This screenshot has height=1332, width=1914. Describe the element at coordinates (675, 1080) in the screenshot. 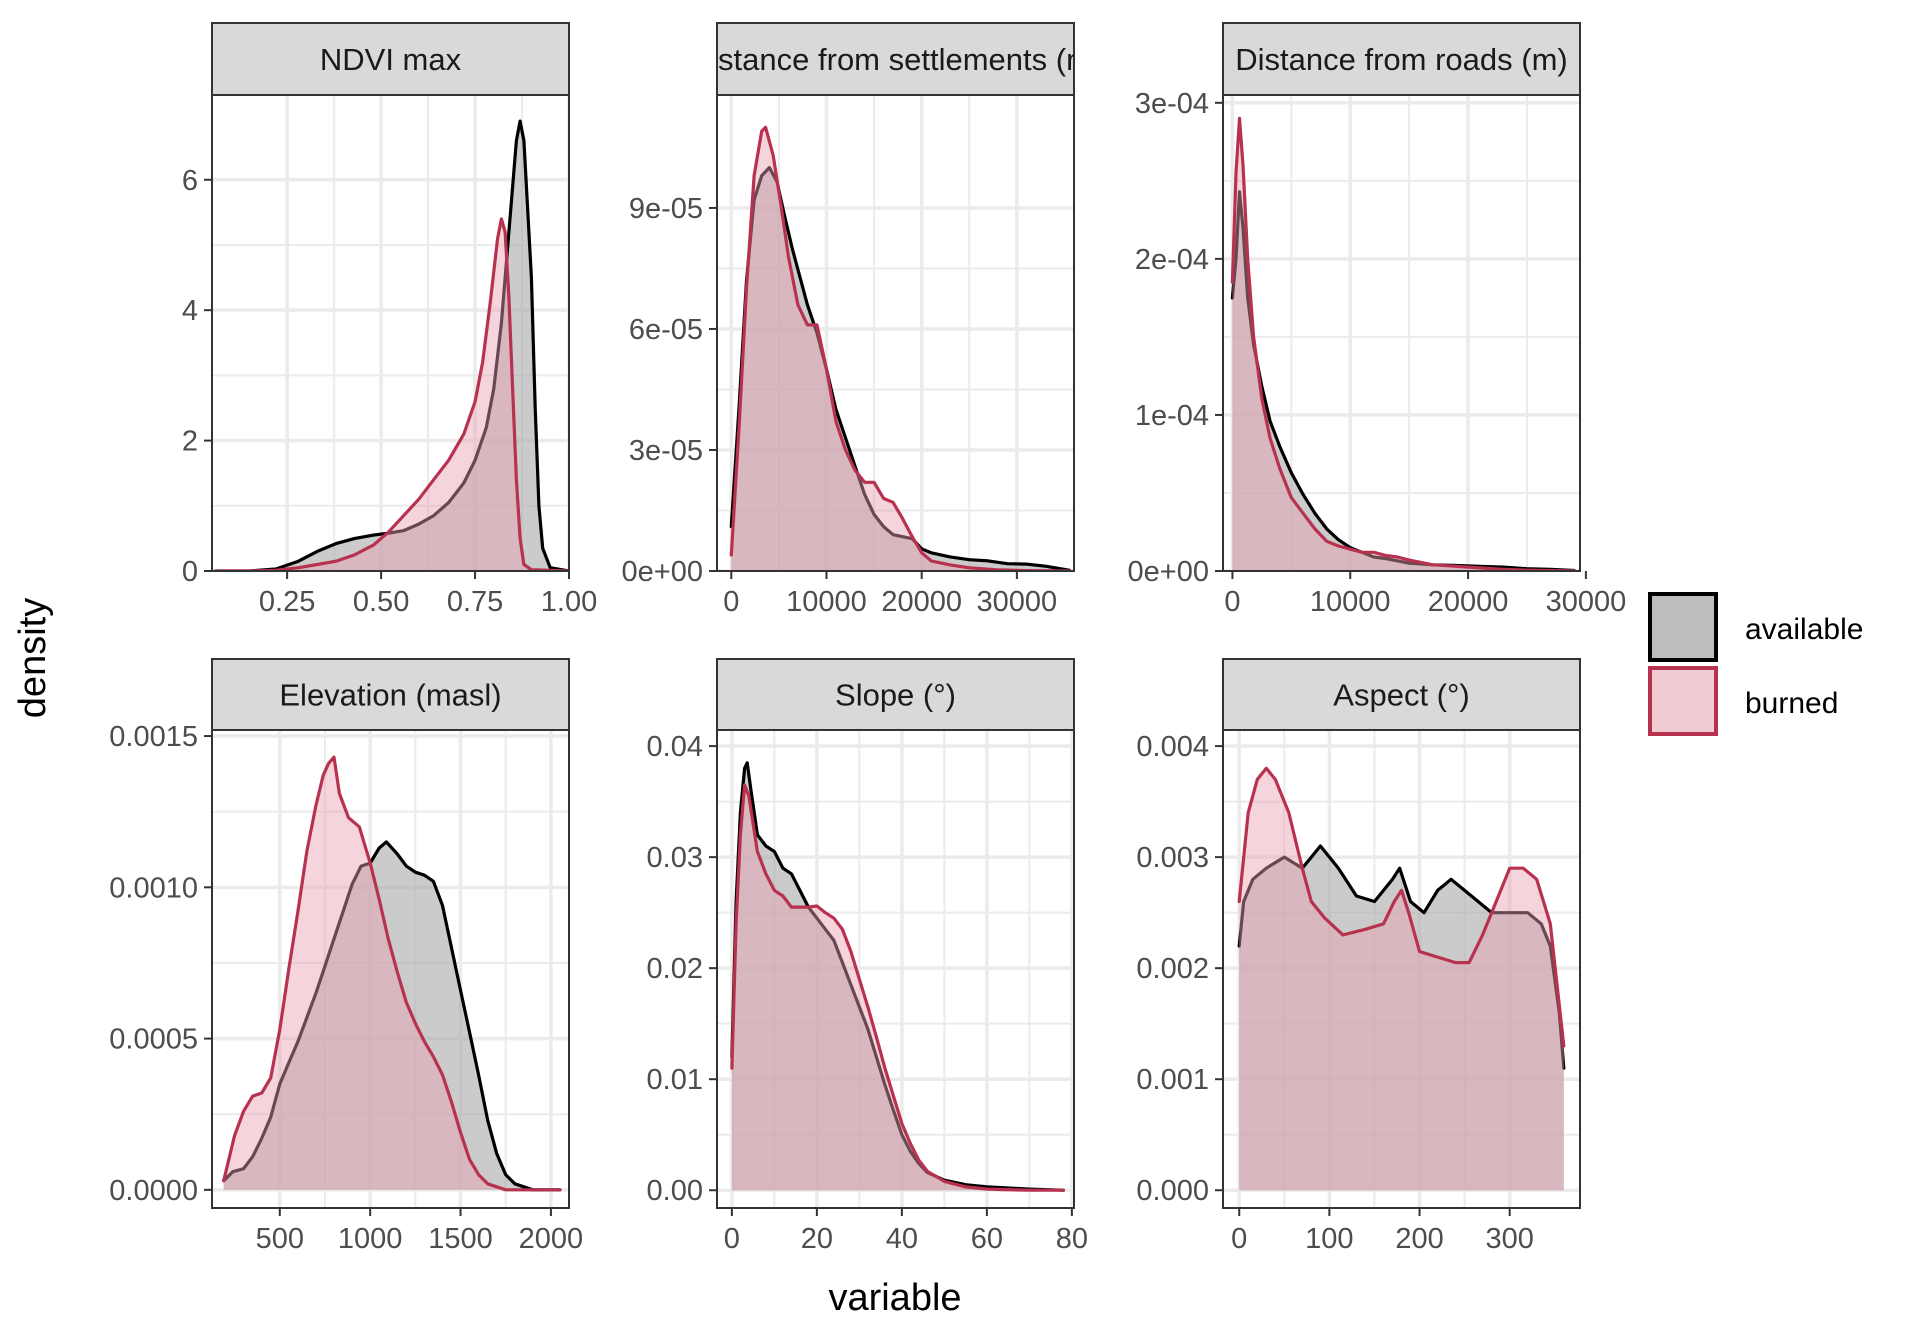

I see `y-tick-label: 0.01` at that location.